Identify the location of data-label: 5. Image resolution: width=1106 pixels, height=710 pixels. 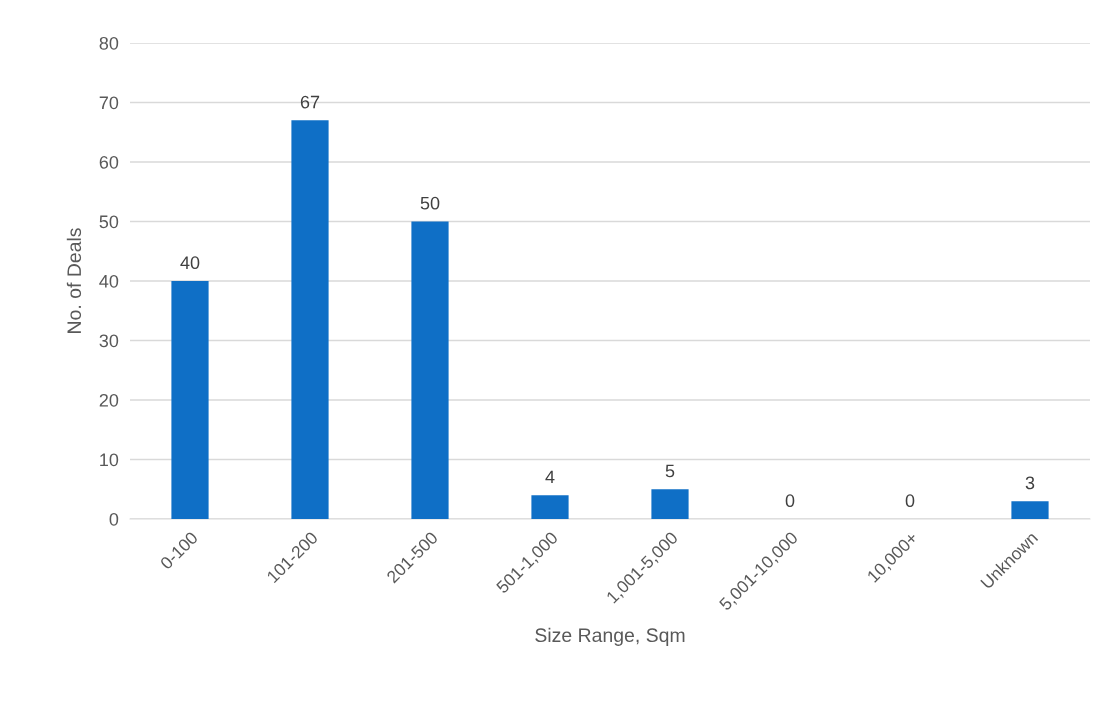
(670, 471).